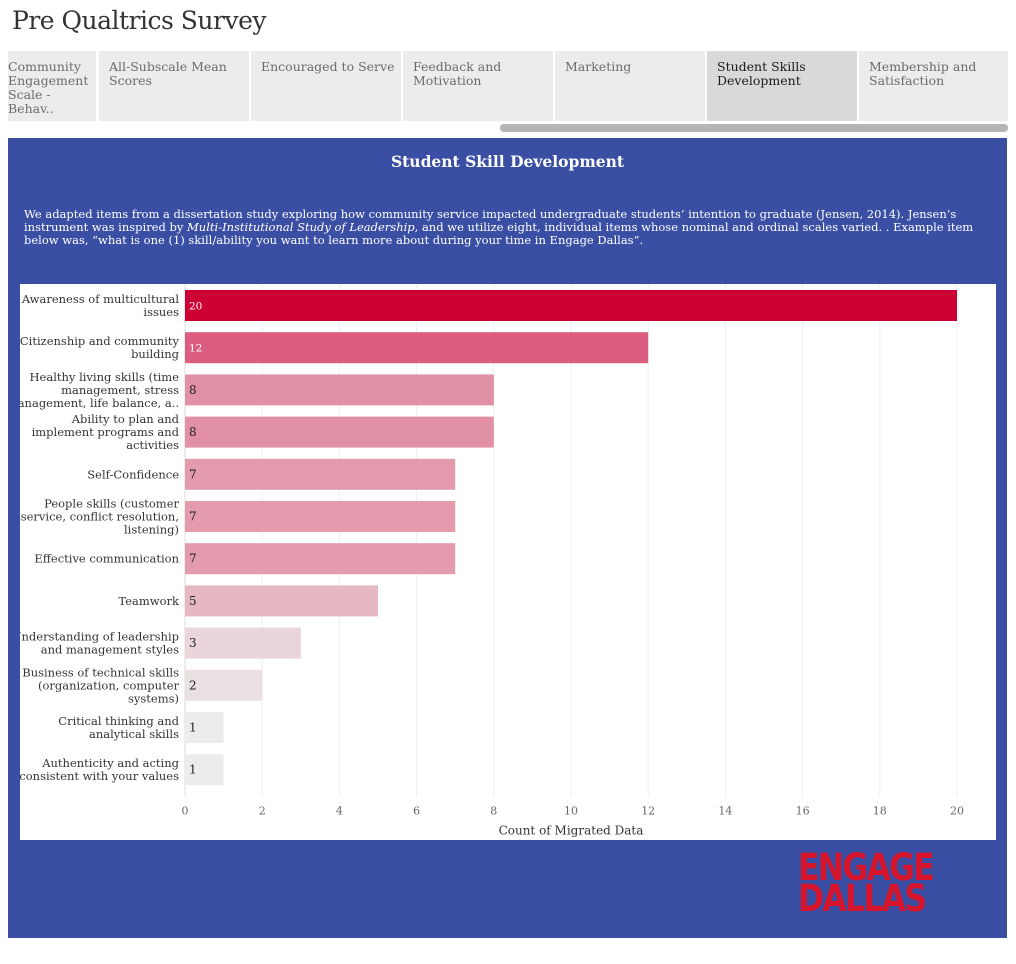  What do you see at coordinates (262, 810) in the screenshot?
I see `x-tick-label: 2` at bounding box center [262, 810].